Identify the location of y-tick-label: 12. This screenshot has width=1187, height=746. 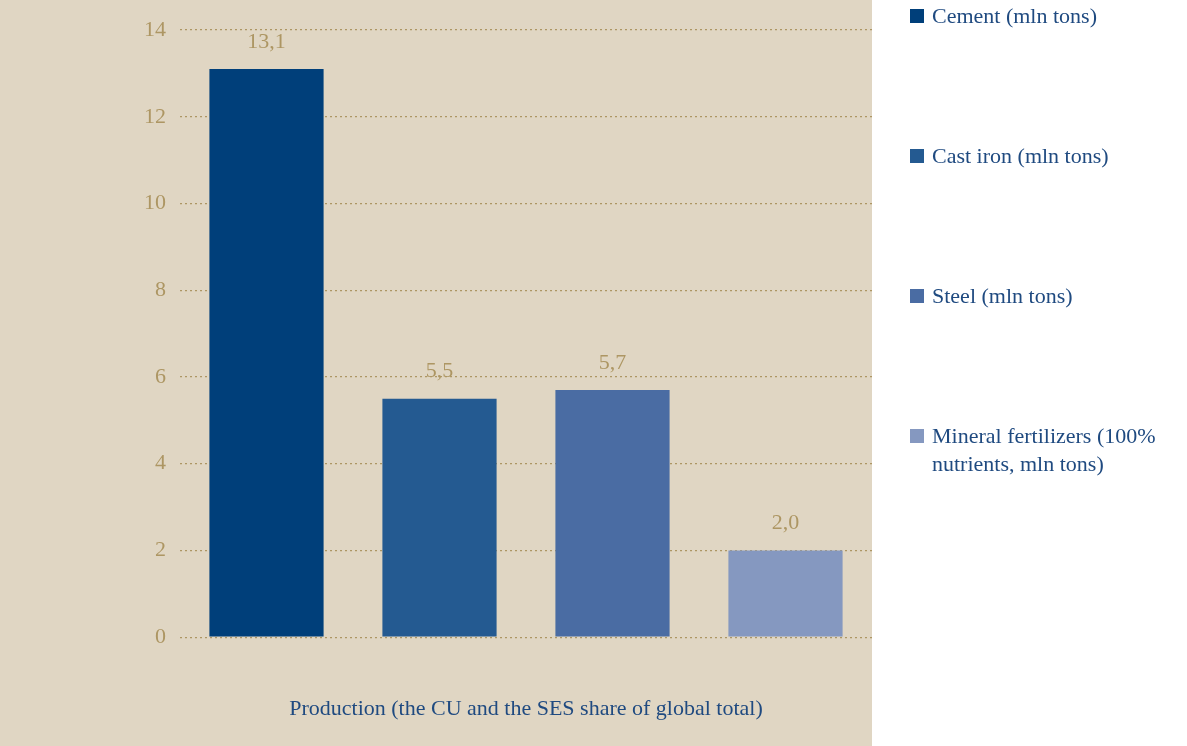
(155, 115).